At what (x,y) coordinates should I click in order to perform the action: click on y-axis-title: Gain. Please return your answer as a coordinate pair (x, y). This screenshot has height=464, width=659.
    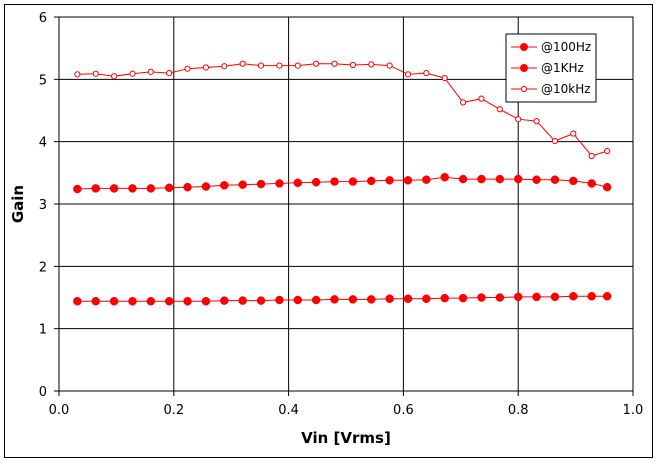
    Looking at the image, I should click on (18, 204).